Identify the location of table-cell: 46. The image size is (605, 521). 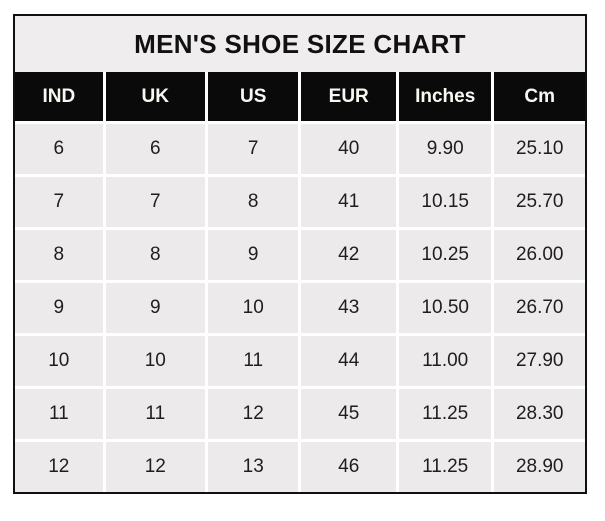
(348, 467).